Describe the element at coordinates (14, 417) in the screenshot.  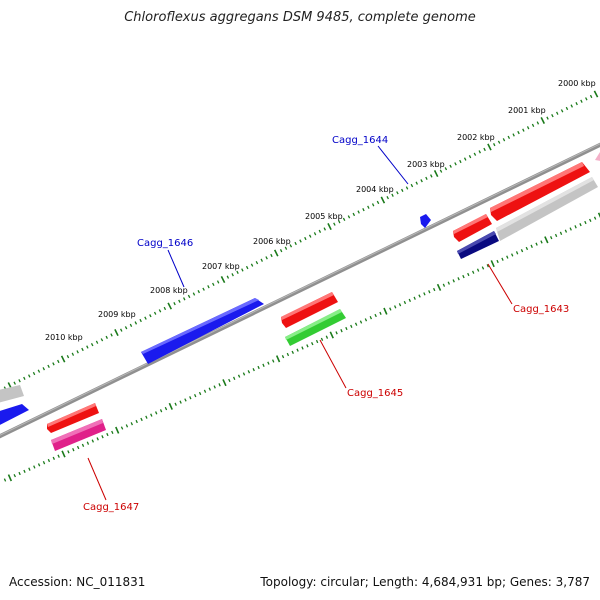
I see `gene-blue-left` at that location.